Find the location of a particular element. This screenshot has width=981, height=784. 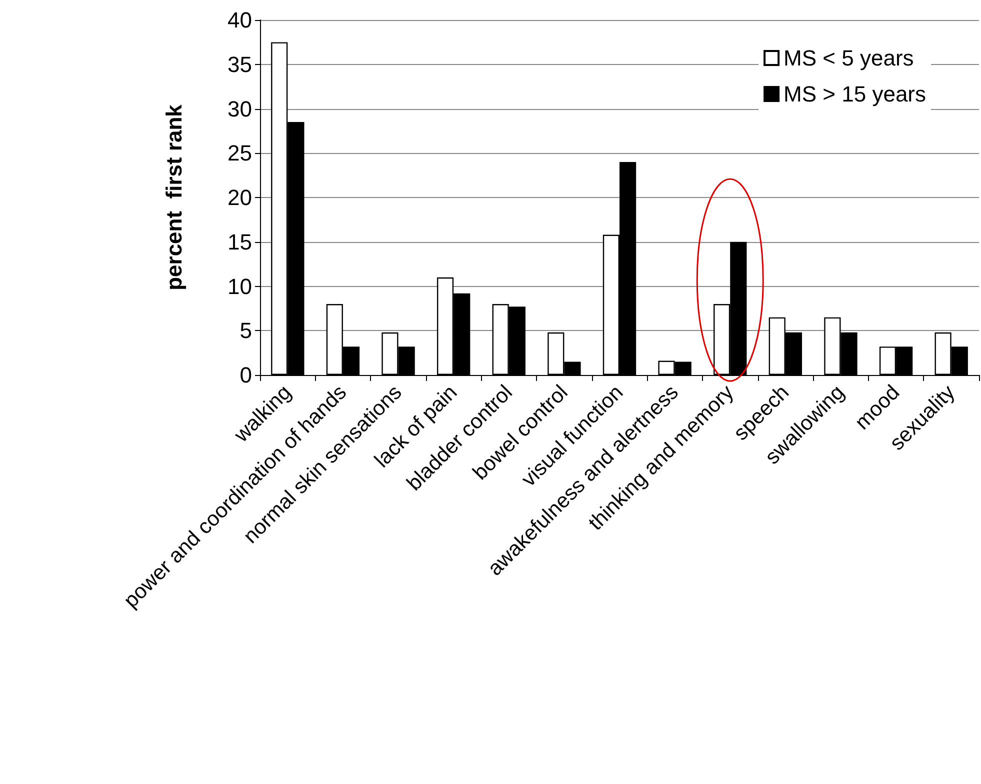

y-tick-label: 0 is located at coordinates (246, 375).